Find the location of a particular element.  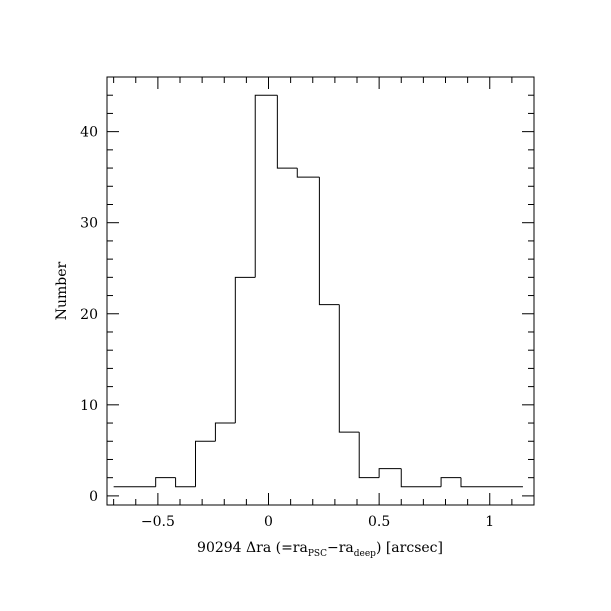

x-axis-title: 90294 Δra (=raPSC−radeep) [arcsec] is located at coordinates (320, 549).